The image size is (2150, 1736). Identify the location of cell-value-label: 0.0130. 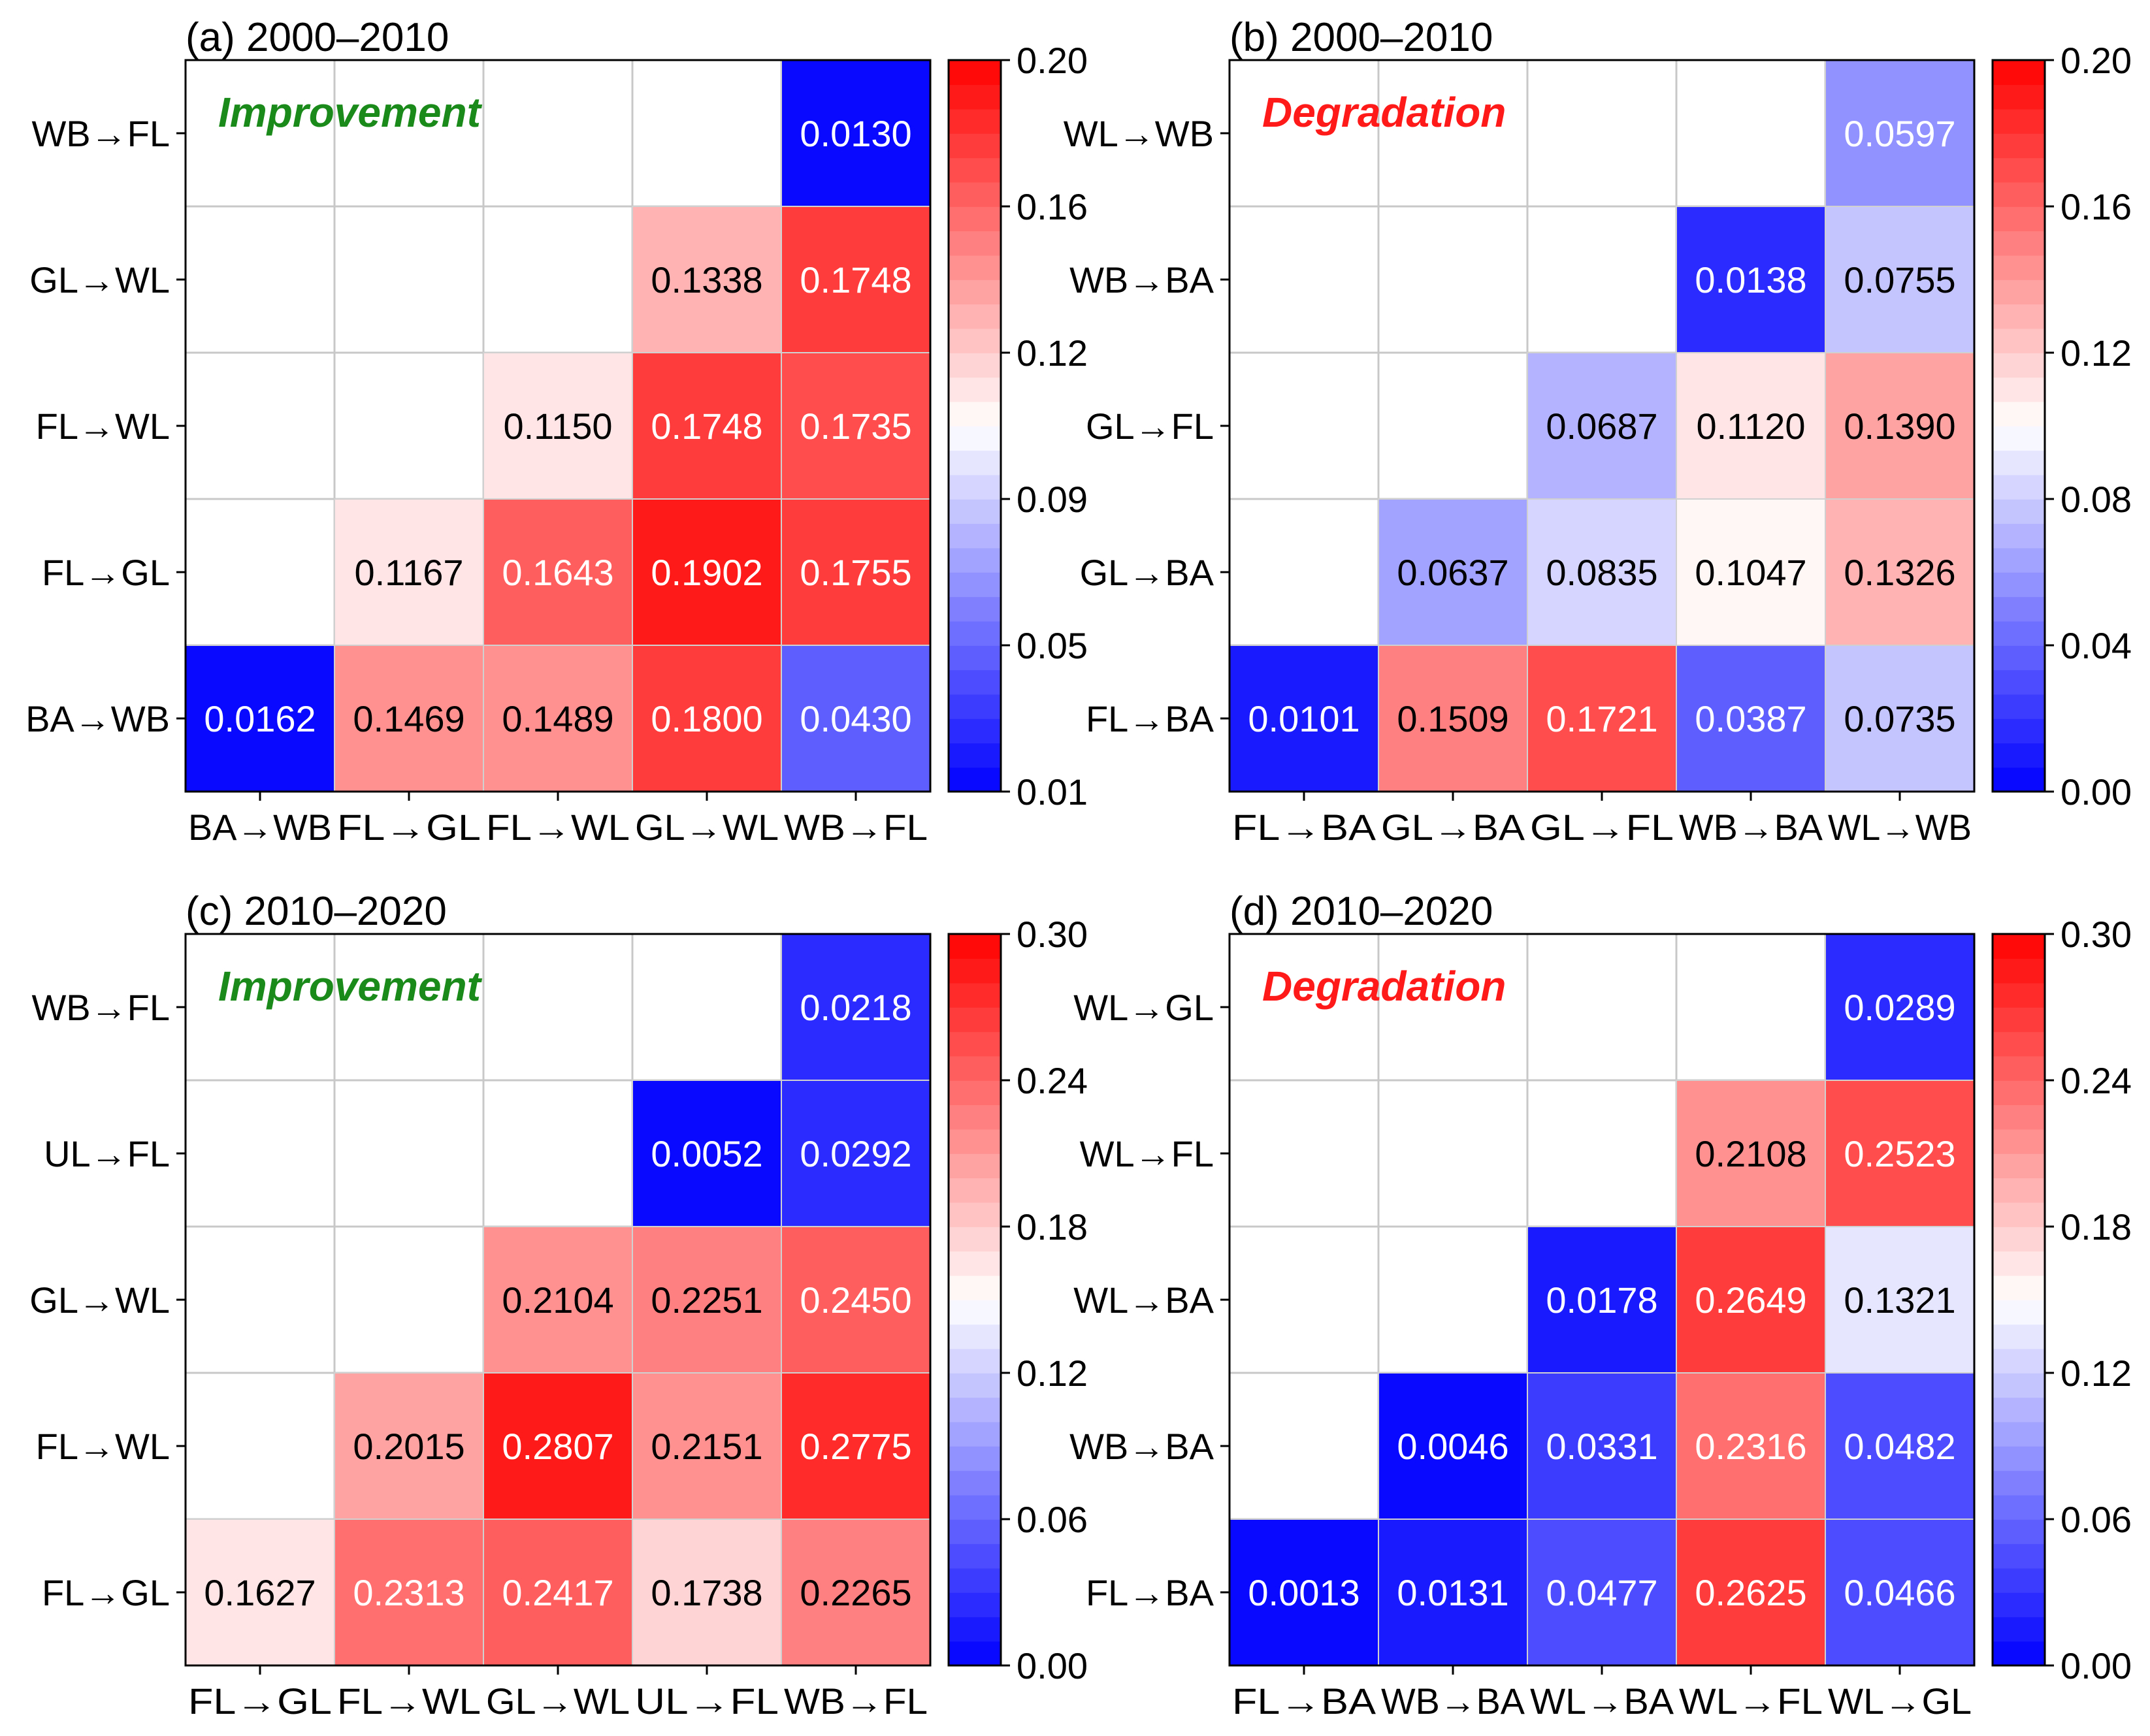
(855, 133).